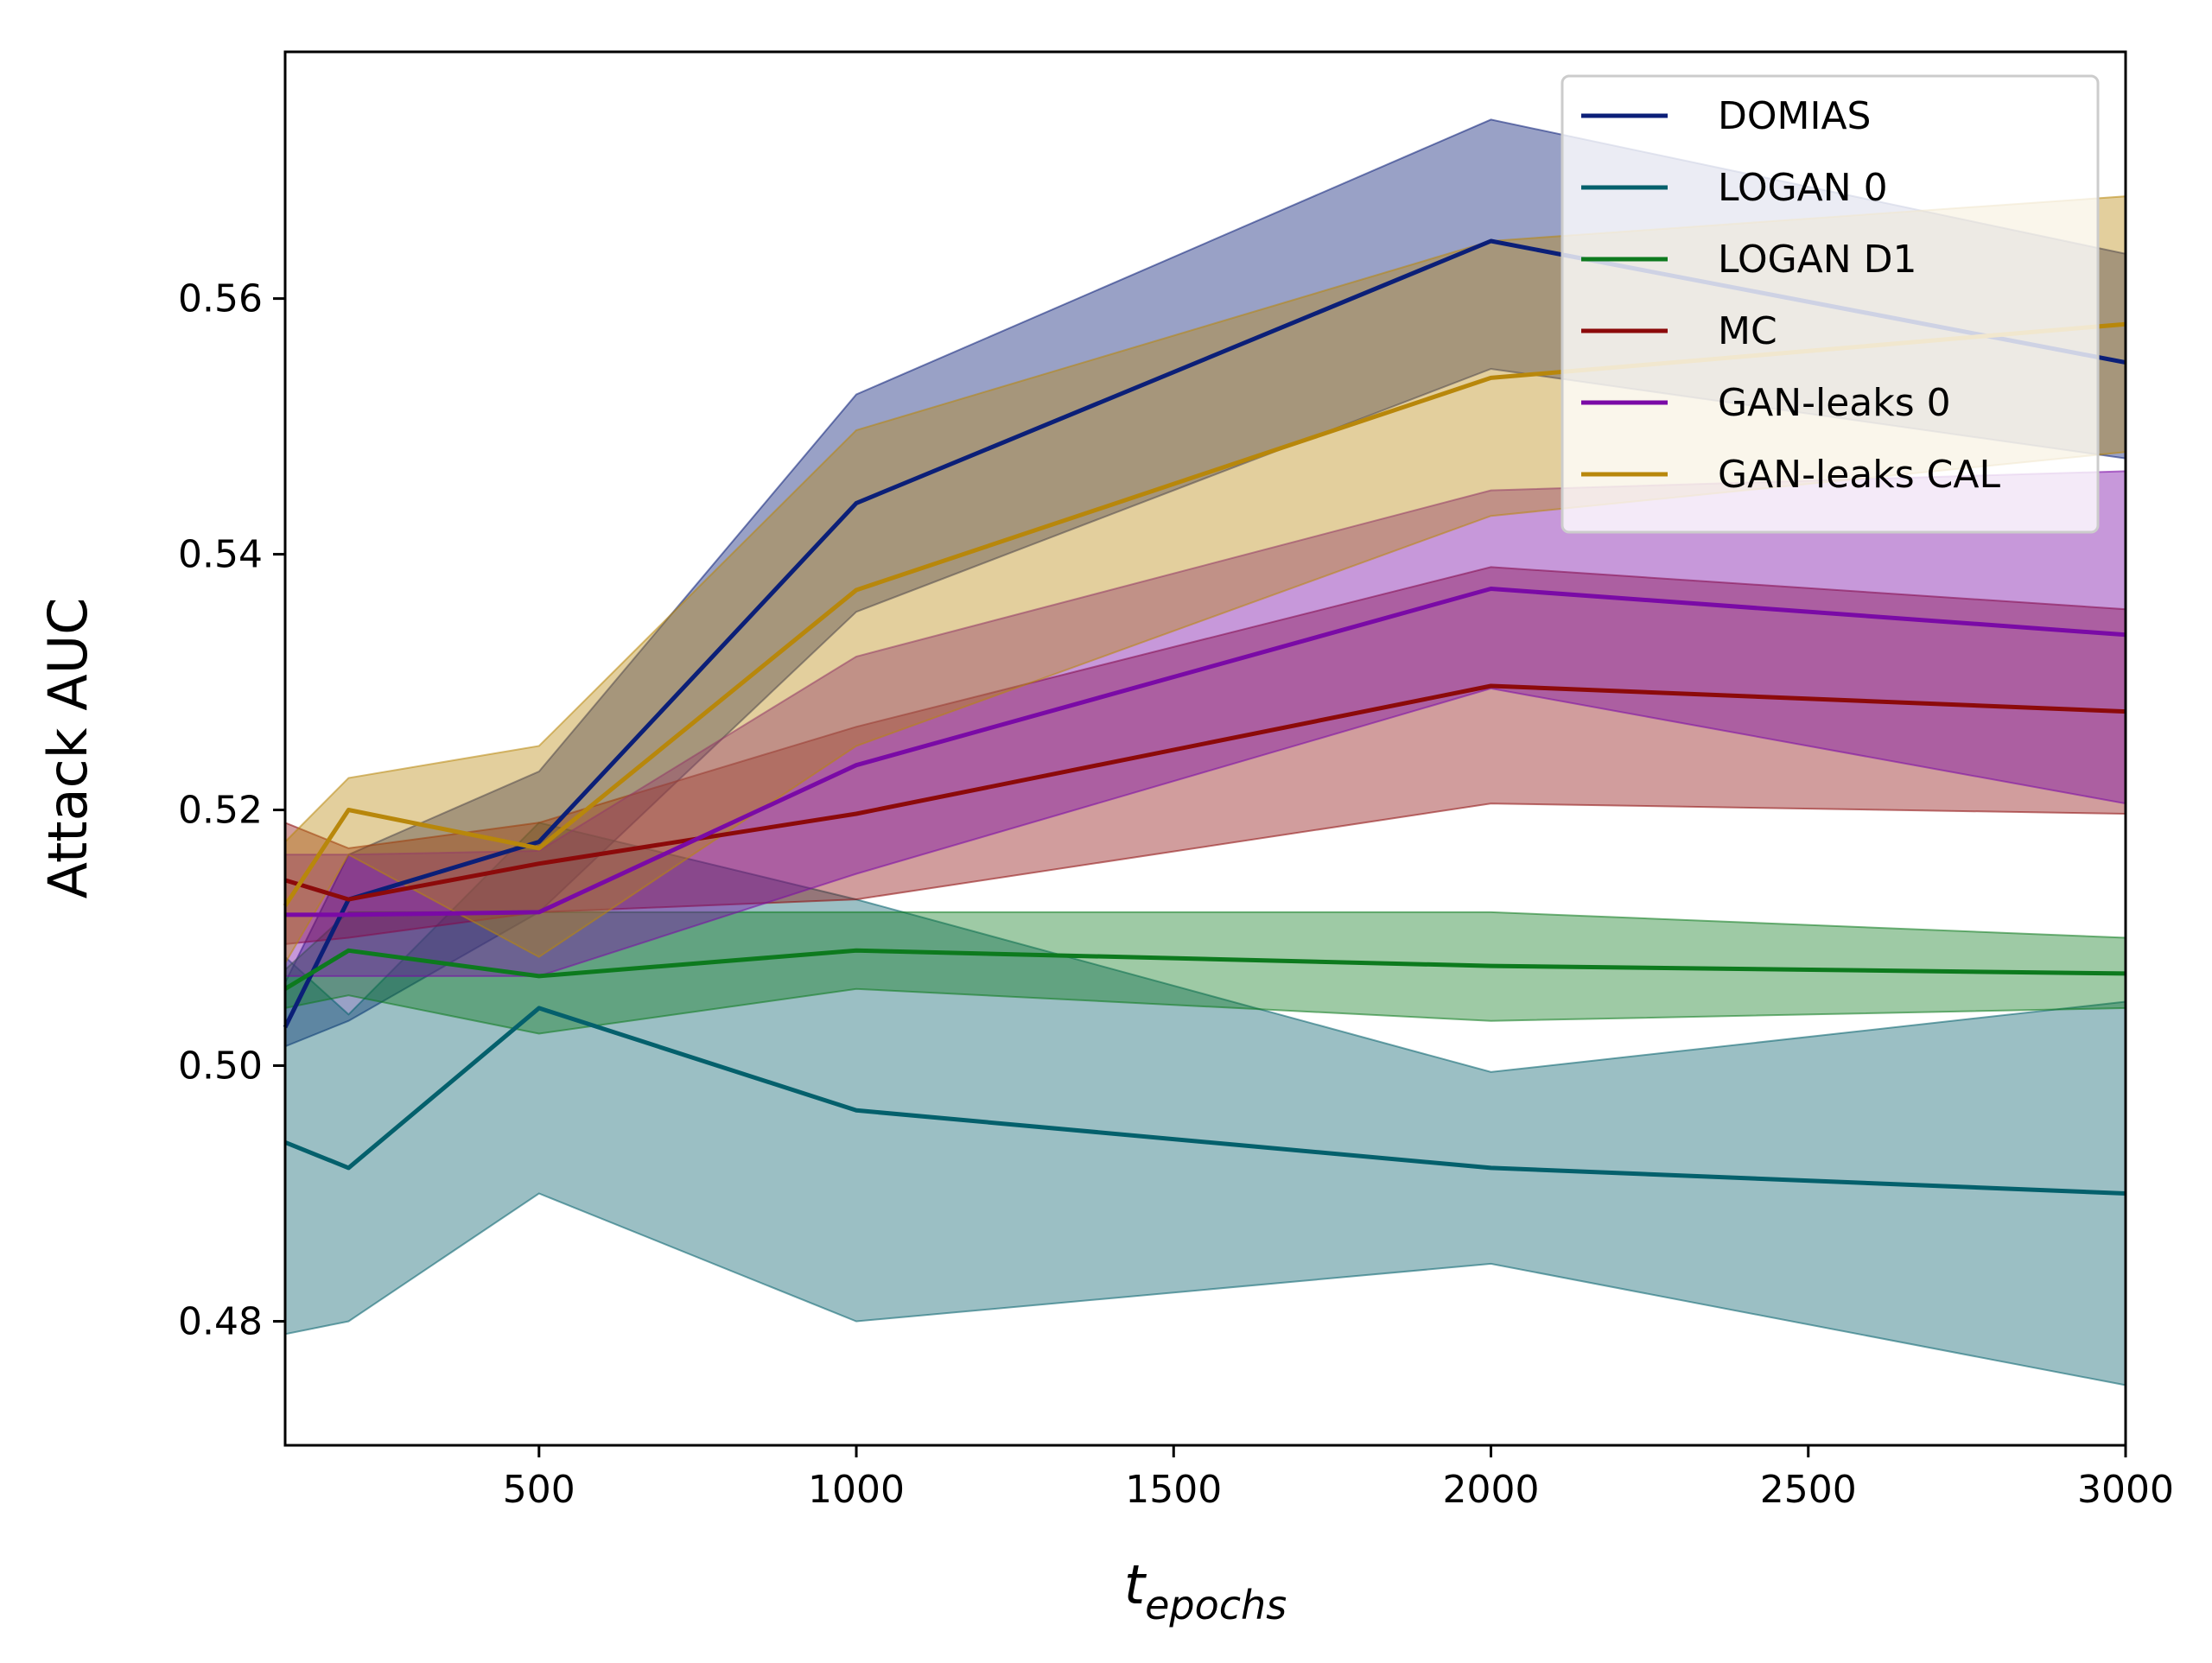 This screenshot has width=2212, height=1663. Describe the element at coordinates (220, 1066) in the screenshot. I see `y-tick-label: 0.50` at that location.